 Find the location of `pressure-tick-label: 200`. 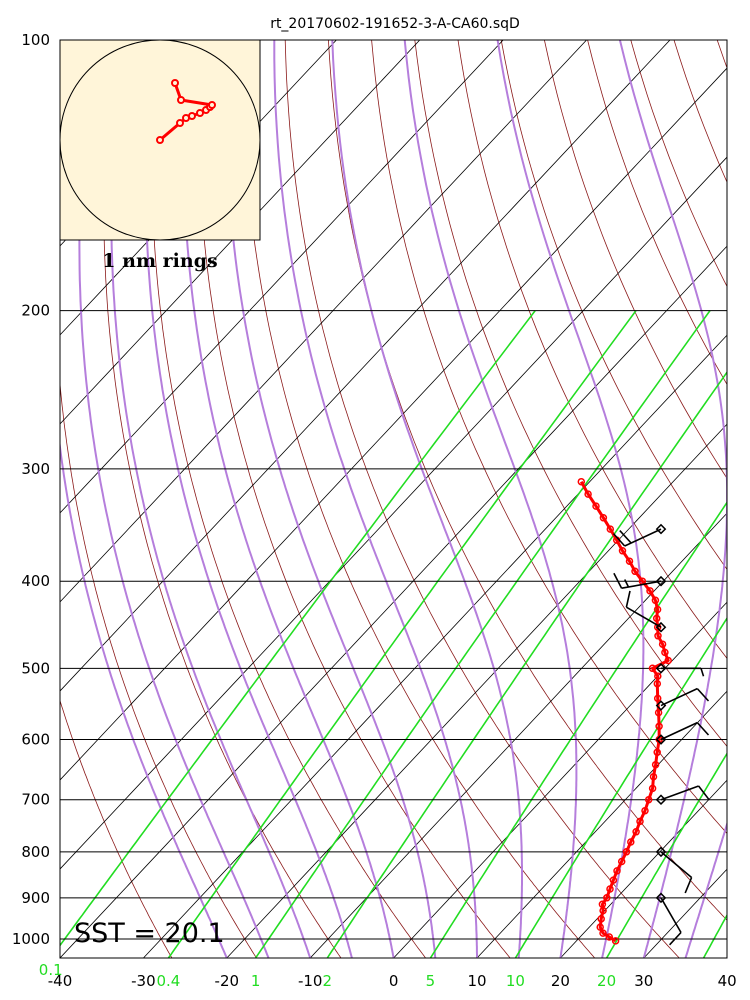

pressure-tick-label: 200 is located at coordinates (35, 311).